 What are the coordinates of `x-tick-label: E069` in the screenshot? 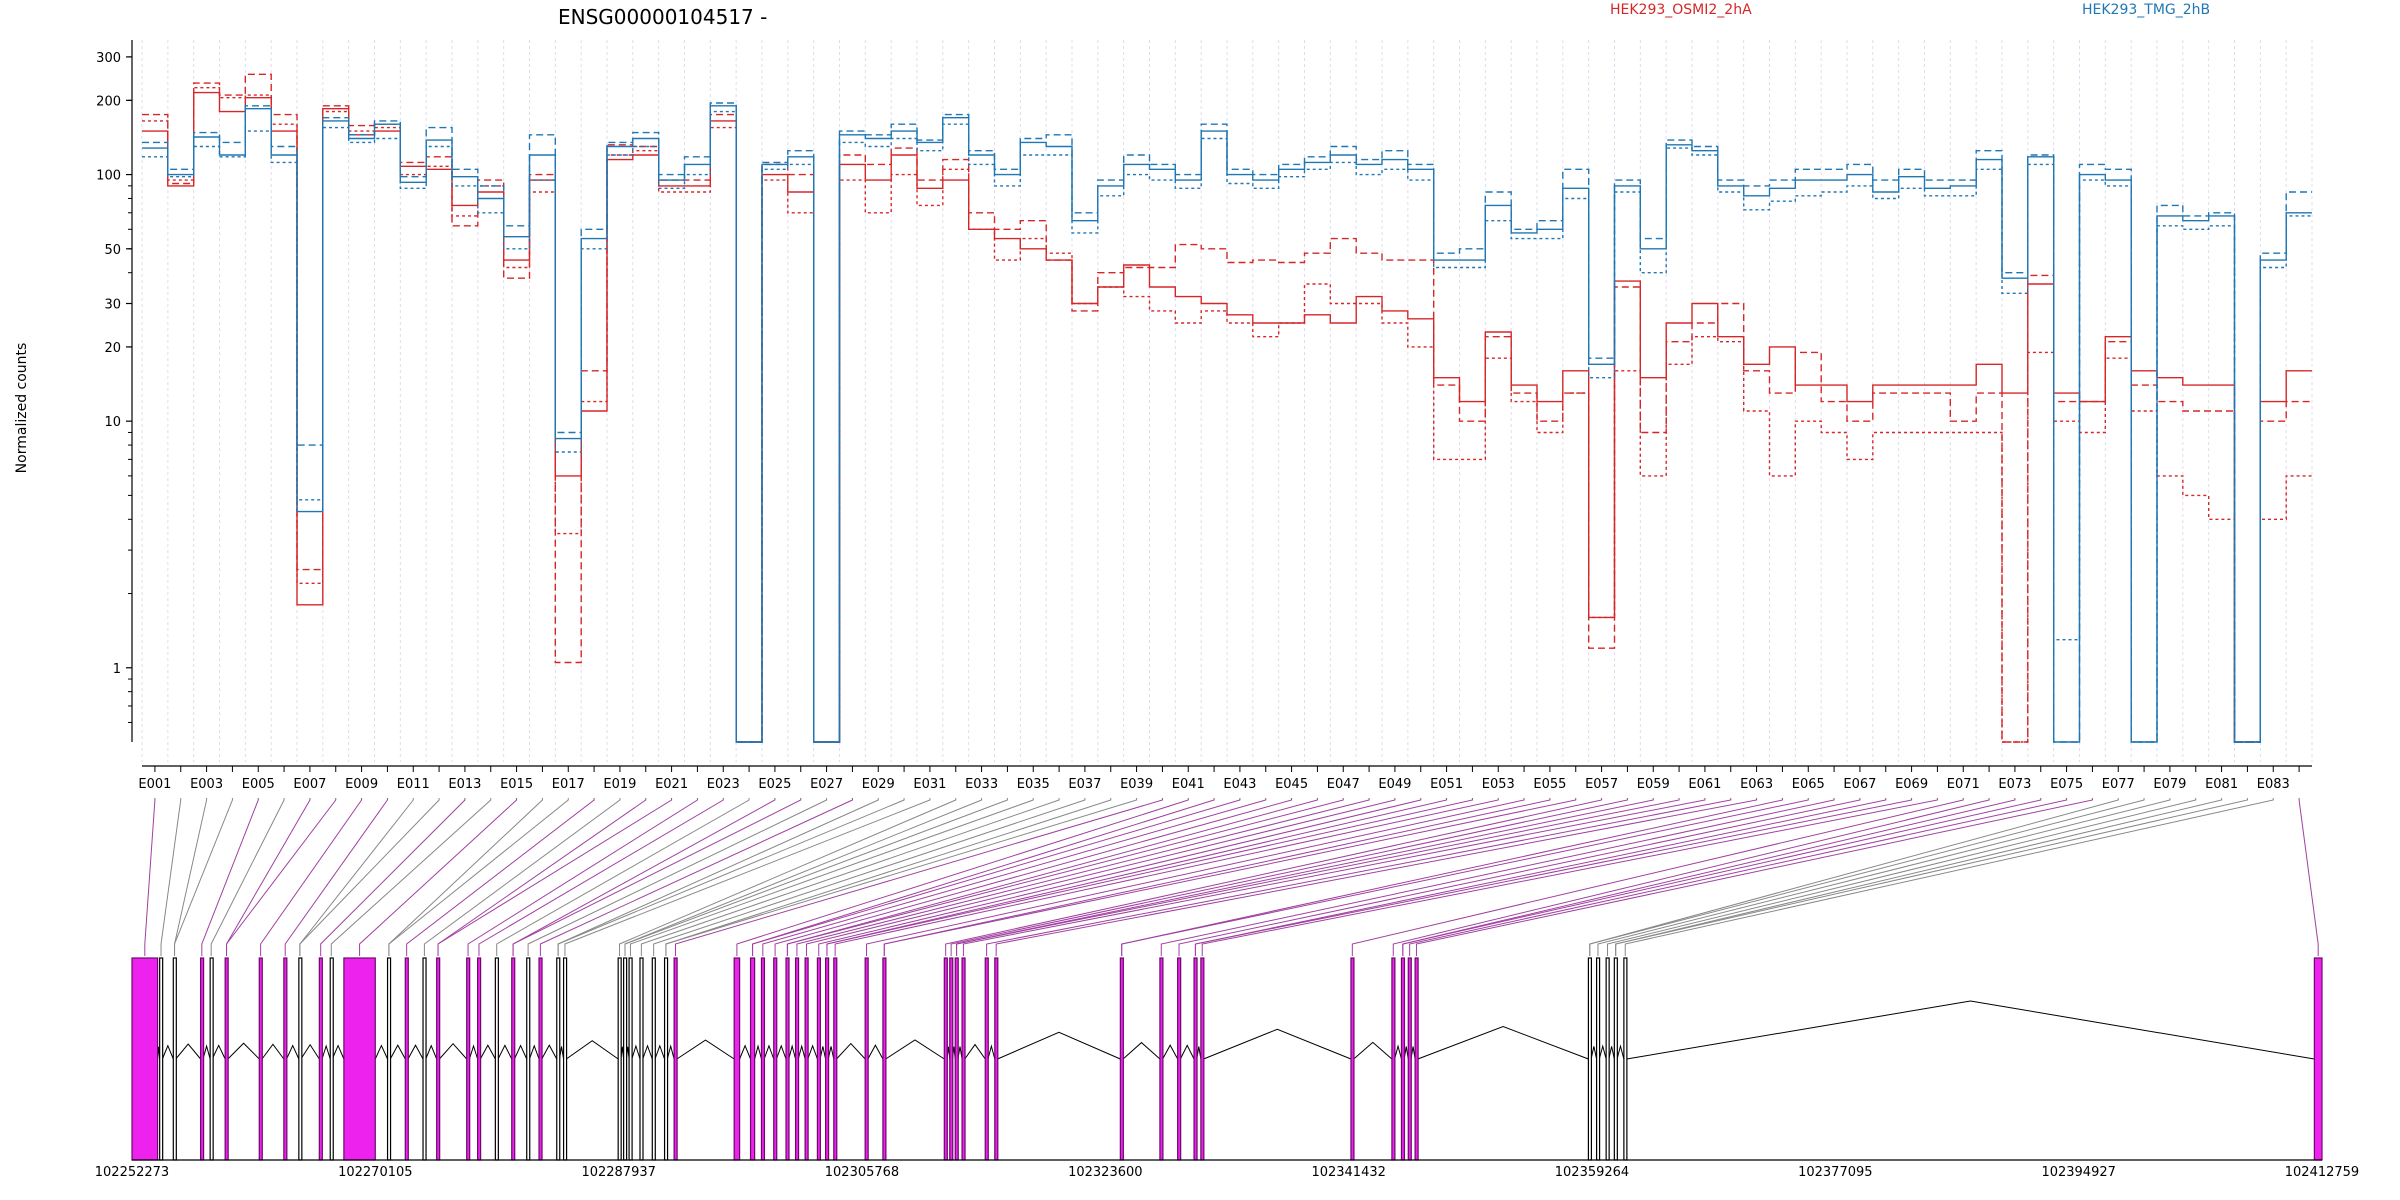 It's located at (1911, 784).